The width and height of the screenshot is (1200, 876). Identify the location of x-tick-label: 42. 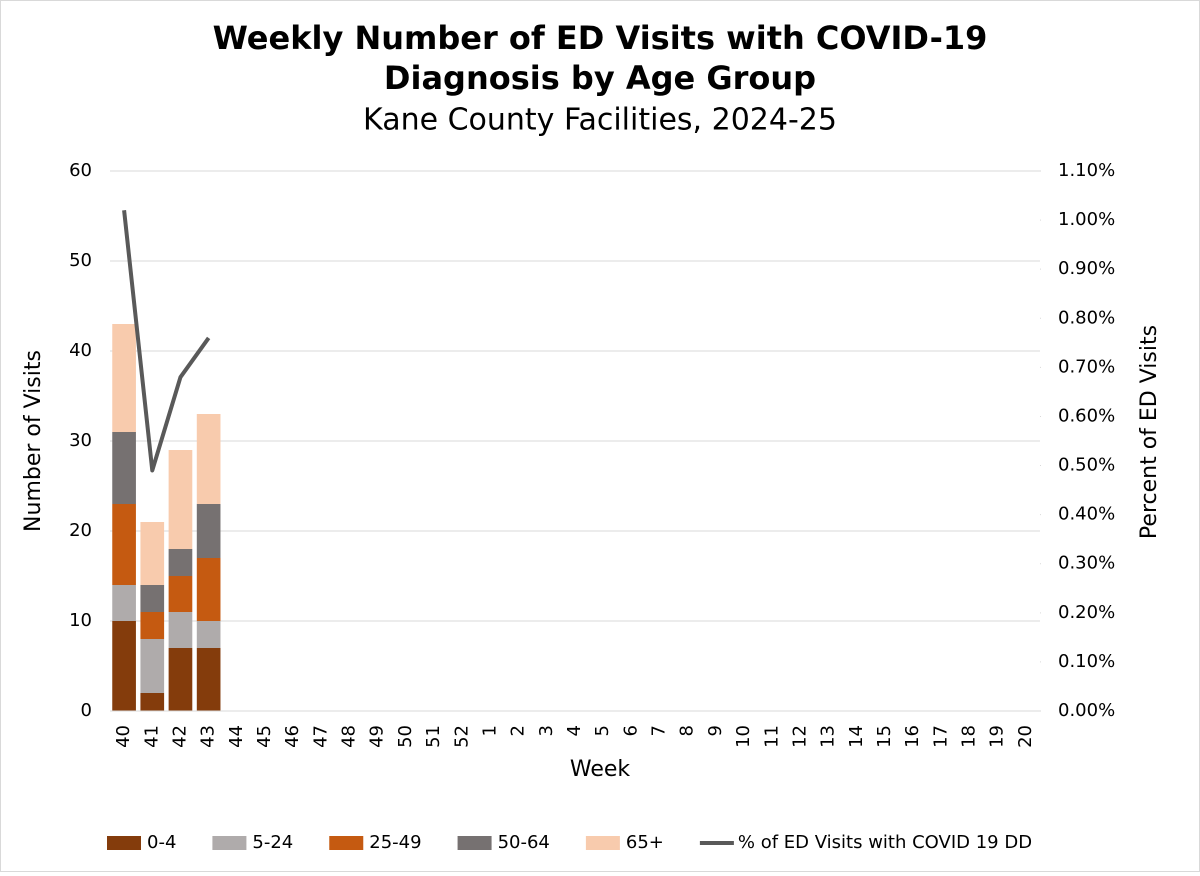
(179, 736).